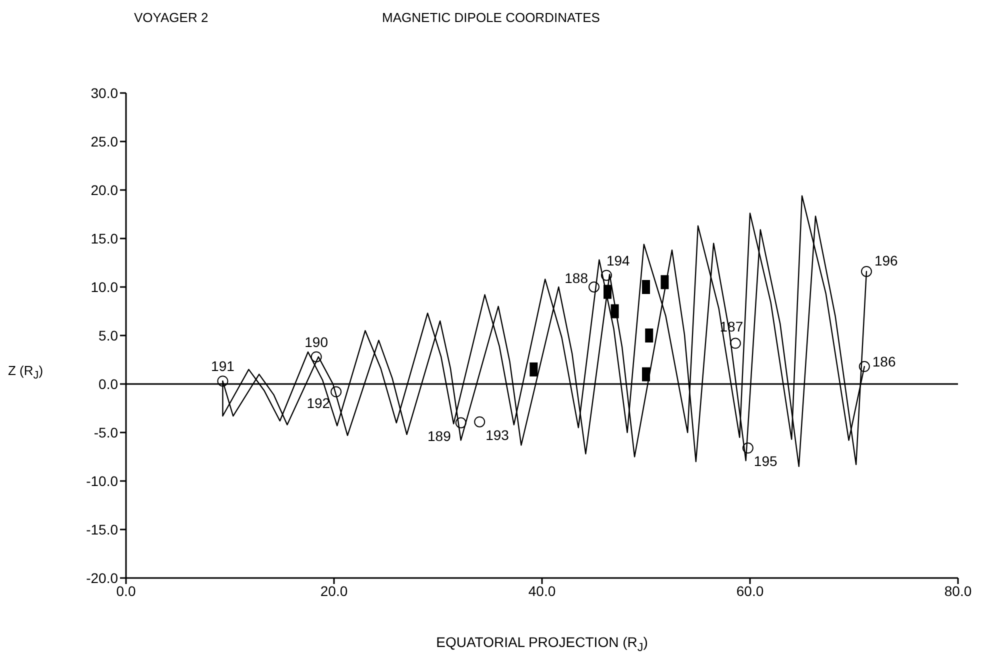  I want to click on annotation: 193, so click(498, 434).